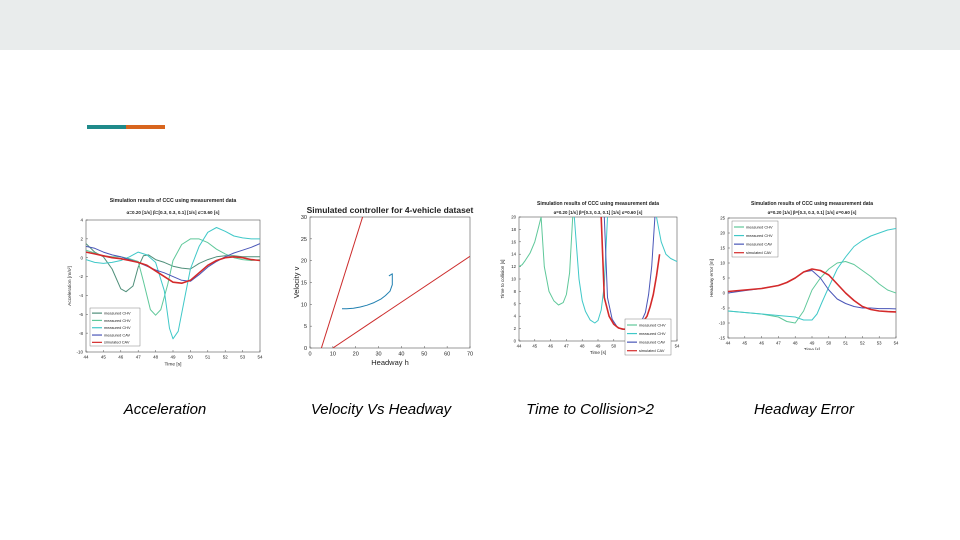 The height and width of the screenshot is (540, 960). Describe the element at coordinates (304, 218) in the screenshot. I see `y-tick-label: 30` at that location.